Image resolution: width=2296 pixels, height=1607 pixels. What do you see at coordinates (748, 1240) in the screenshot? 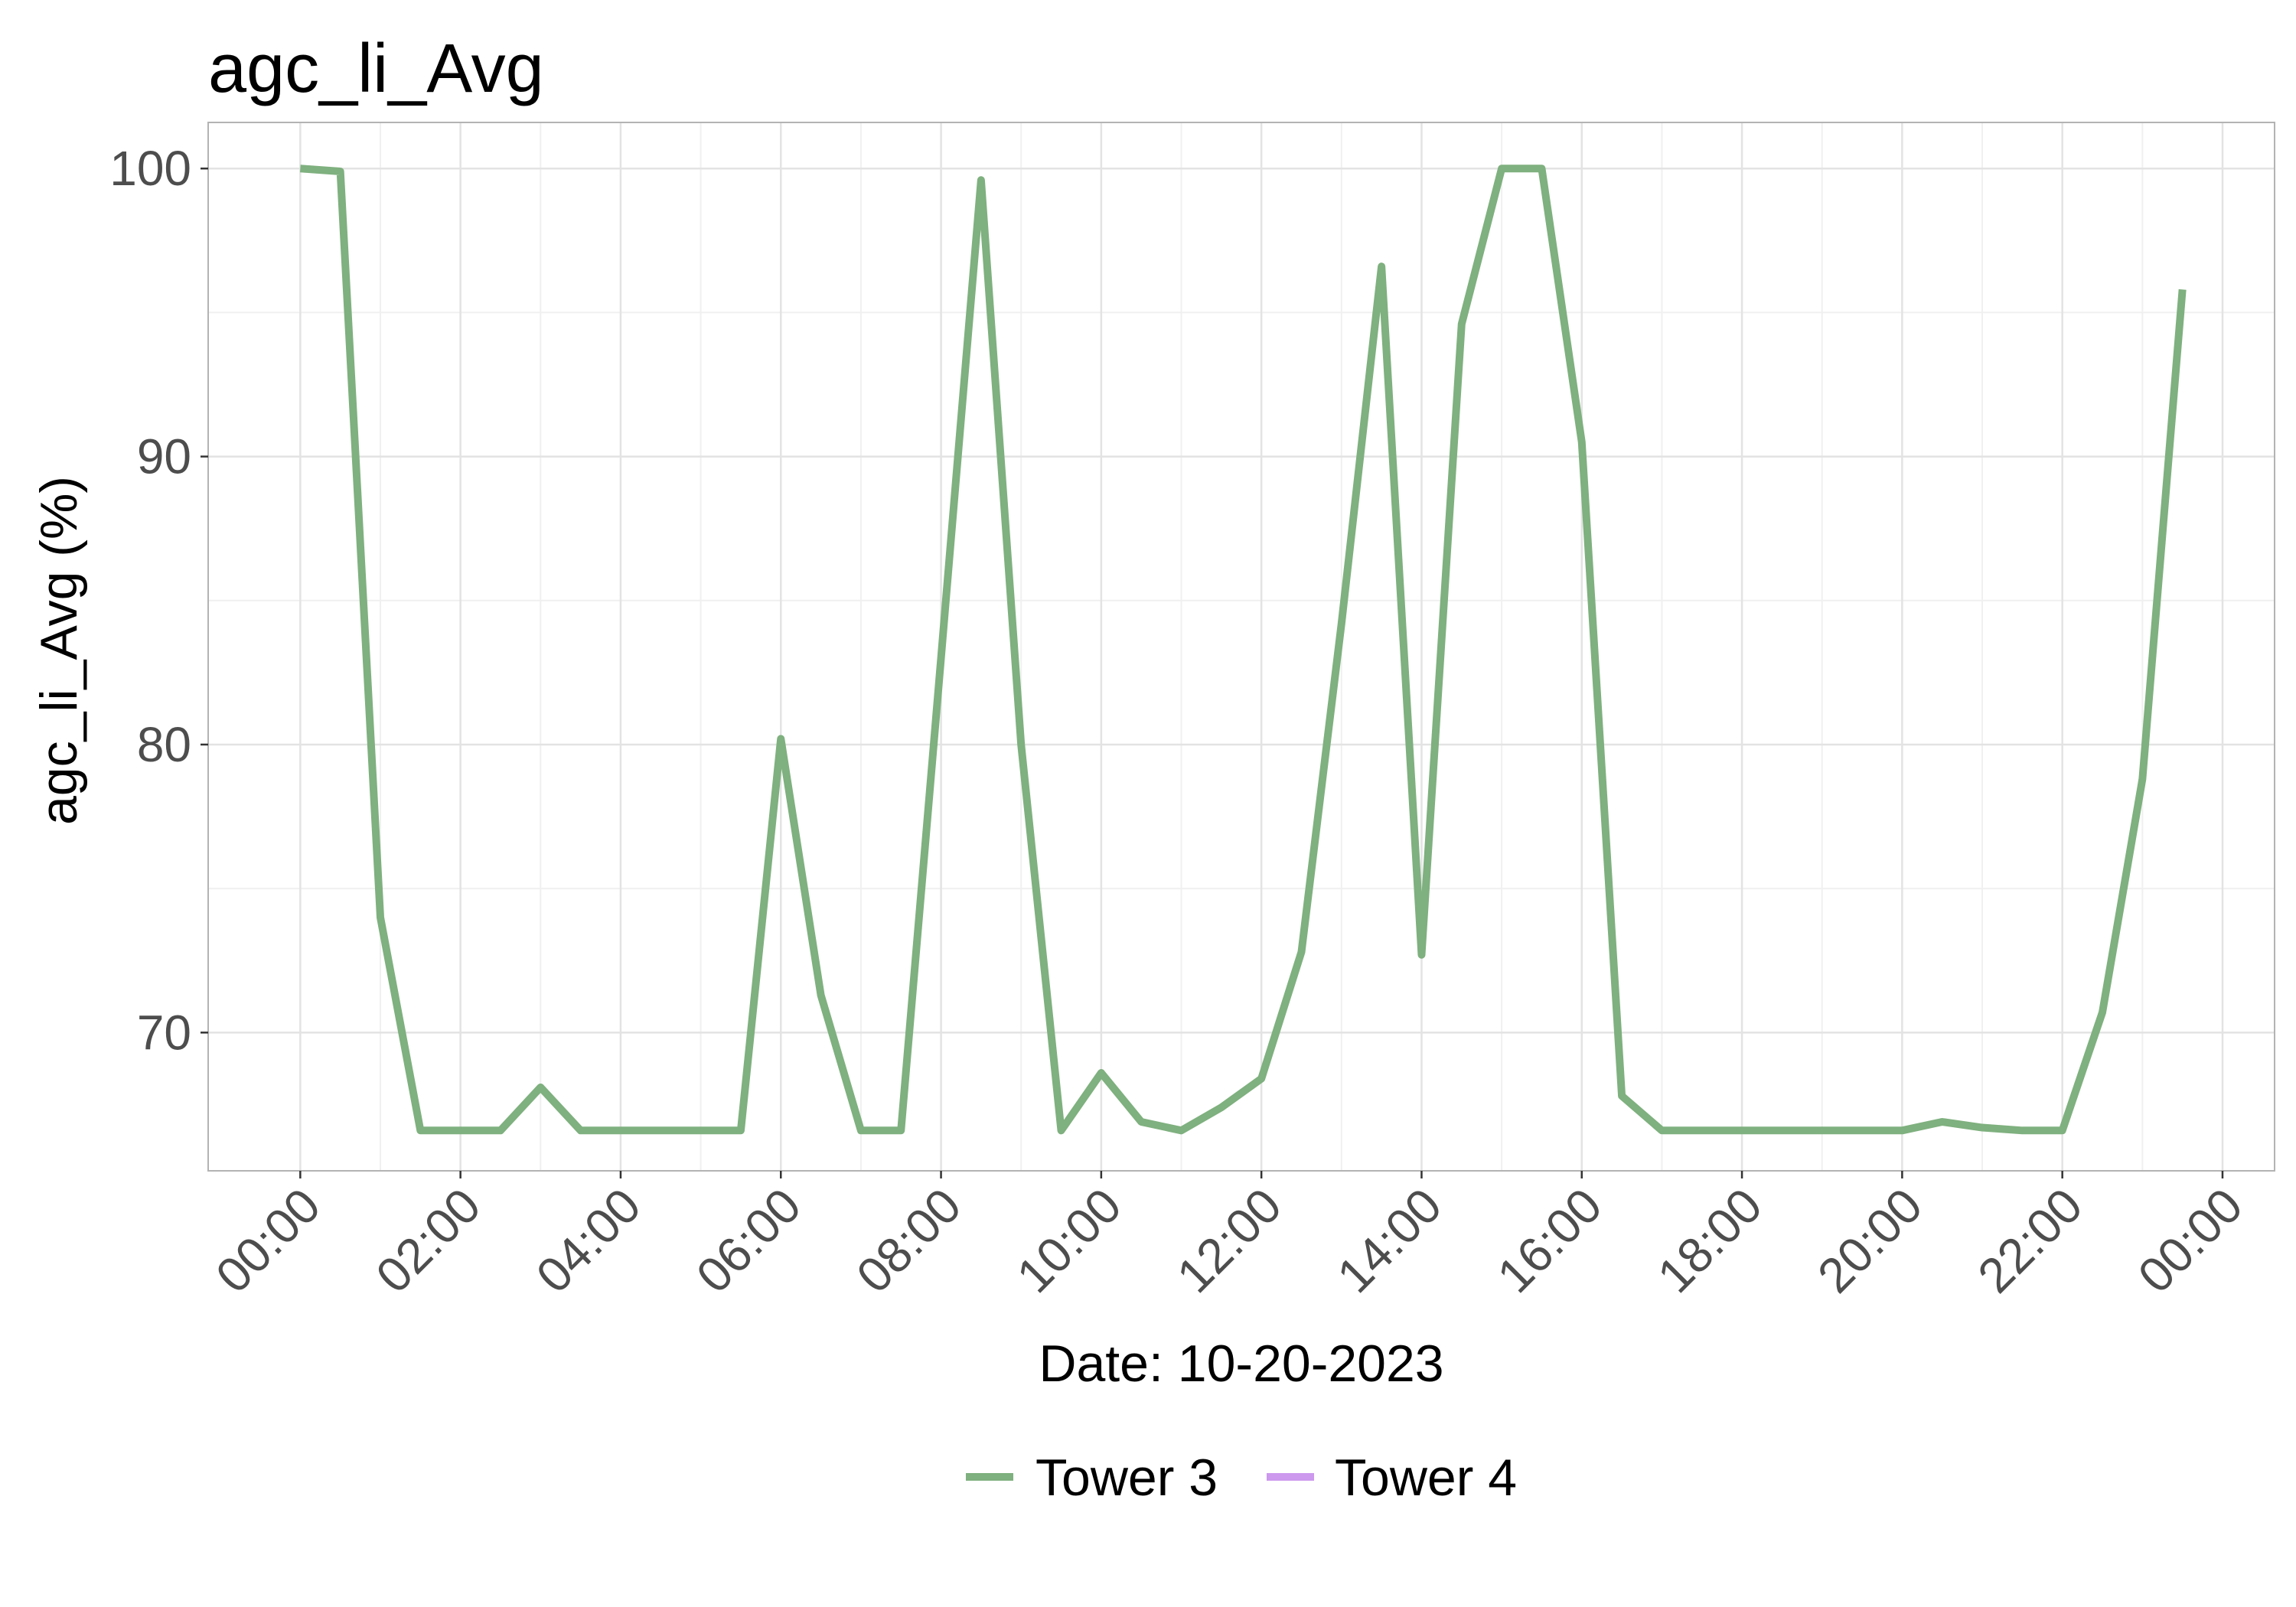
I see `x-tick-label: 06:00` at bounding box center [748, 1240].